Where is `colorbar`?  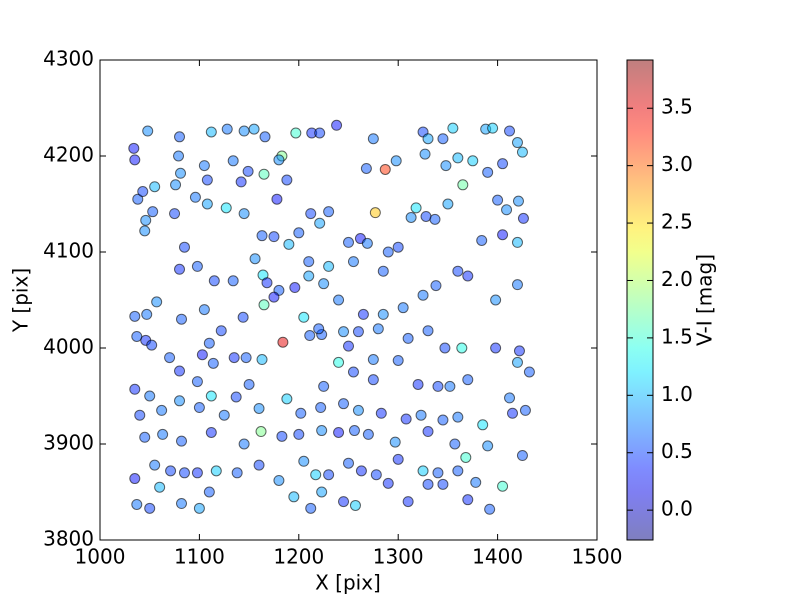 colorbar is located at coordinates (640, 300).